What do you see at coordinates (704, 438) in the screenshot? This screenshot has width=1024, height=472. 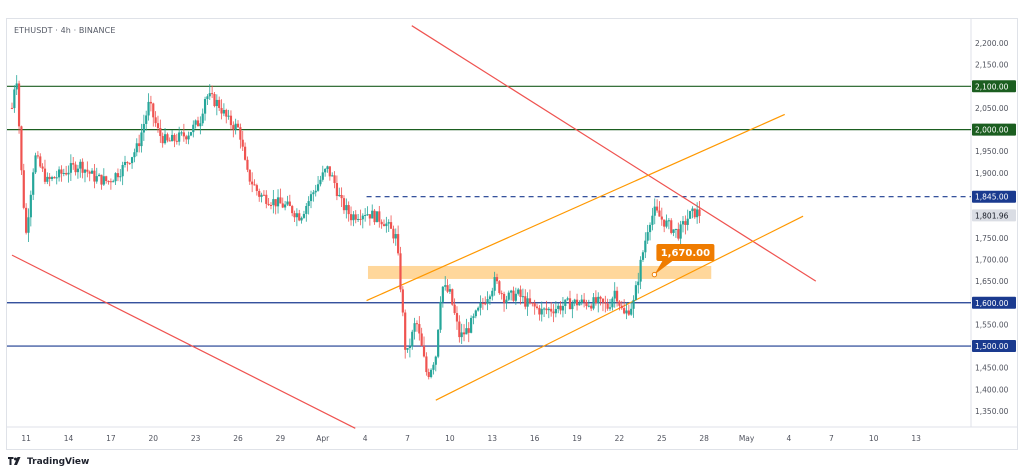 I see `time-tick-label: 28` at bounding box center [704, 438].